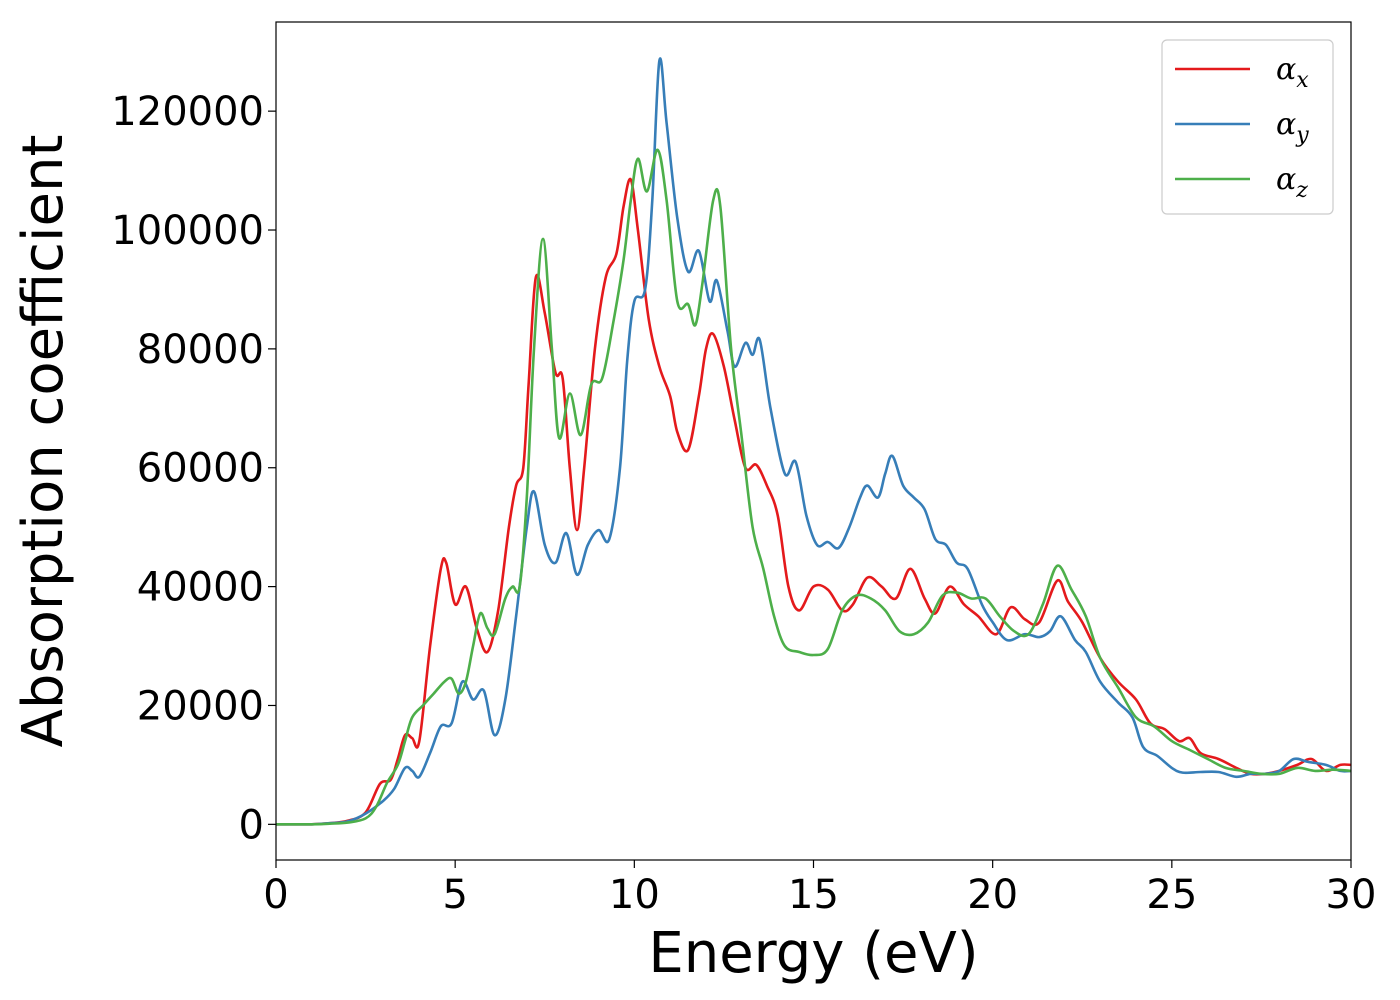 The width and height of the screenshot is (1400, 1000). Describe the element at coordinates (275, 895) in the screenshot. I see `x-tick-label: 0` at that location.